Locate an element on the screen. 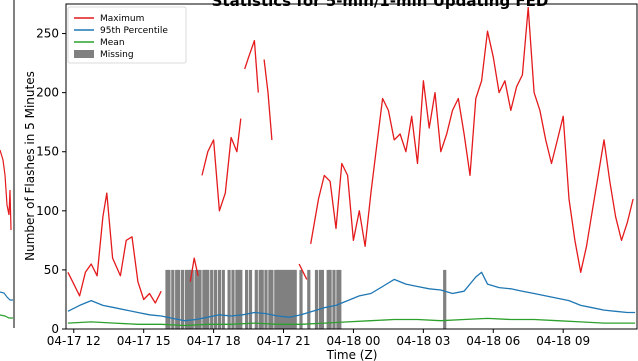 The height and width of the screenshot is (361, 638). left-panel-fragment is located at coordinates (7, 164).